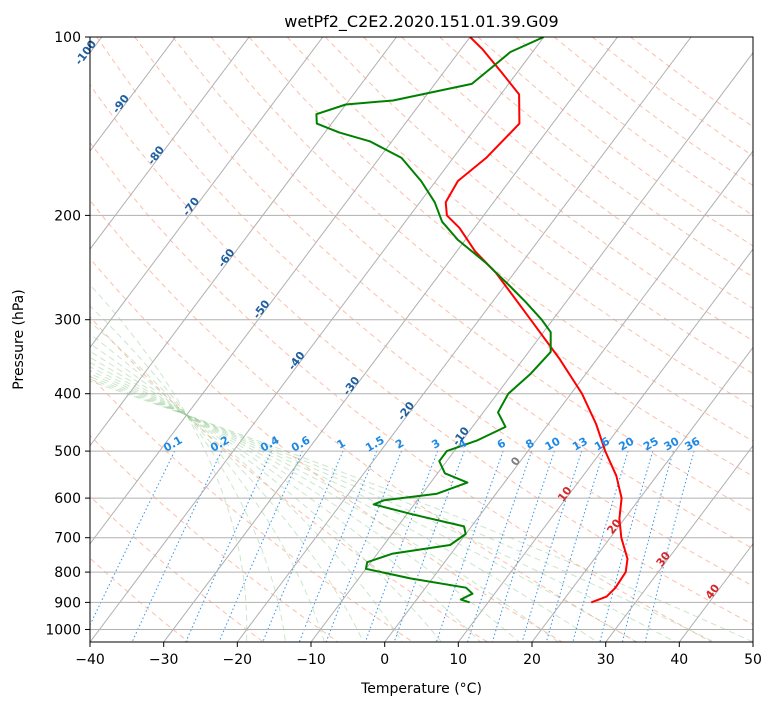  I want to click on x-tick-label: −20, so click(238, 660).